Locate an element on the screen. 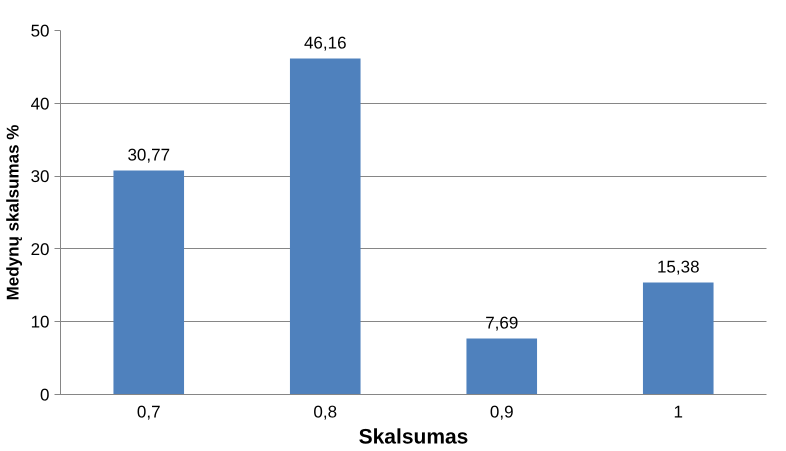  data-label: 7,69 is located at coordinates (501, 323).